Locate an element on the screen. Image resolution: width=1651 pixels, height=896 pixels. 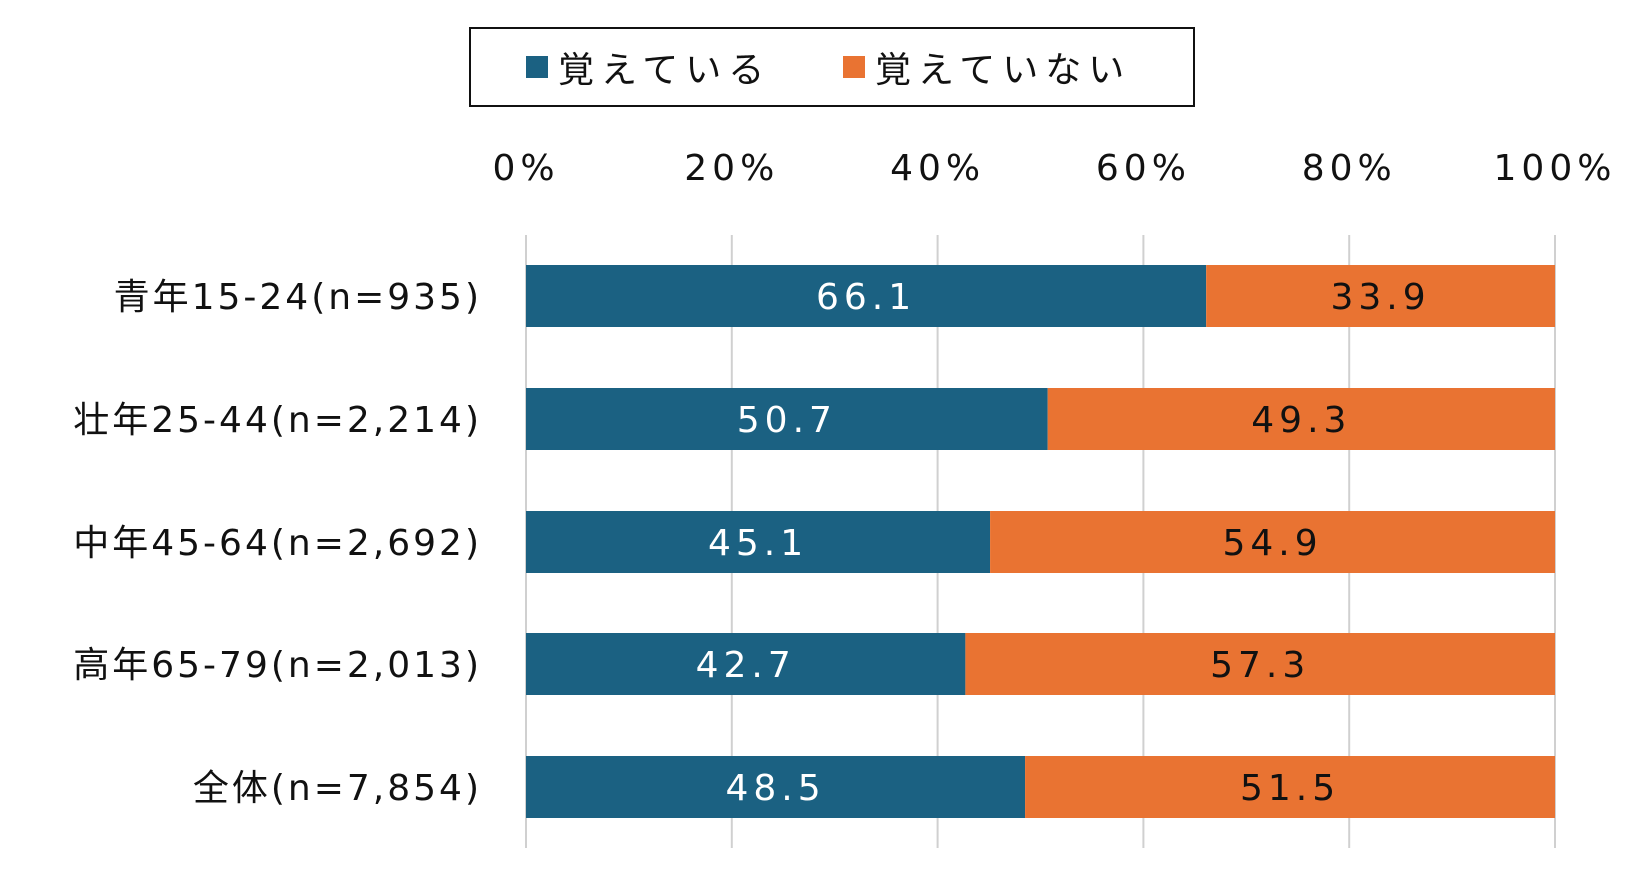
data-label: 33.9 is located at coordinates (1381, 297).